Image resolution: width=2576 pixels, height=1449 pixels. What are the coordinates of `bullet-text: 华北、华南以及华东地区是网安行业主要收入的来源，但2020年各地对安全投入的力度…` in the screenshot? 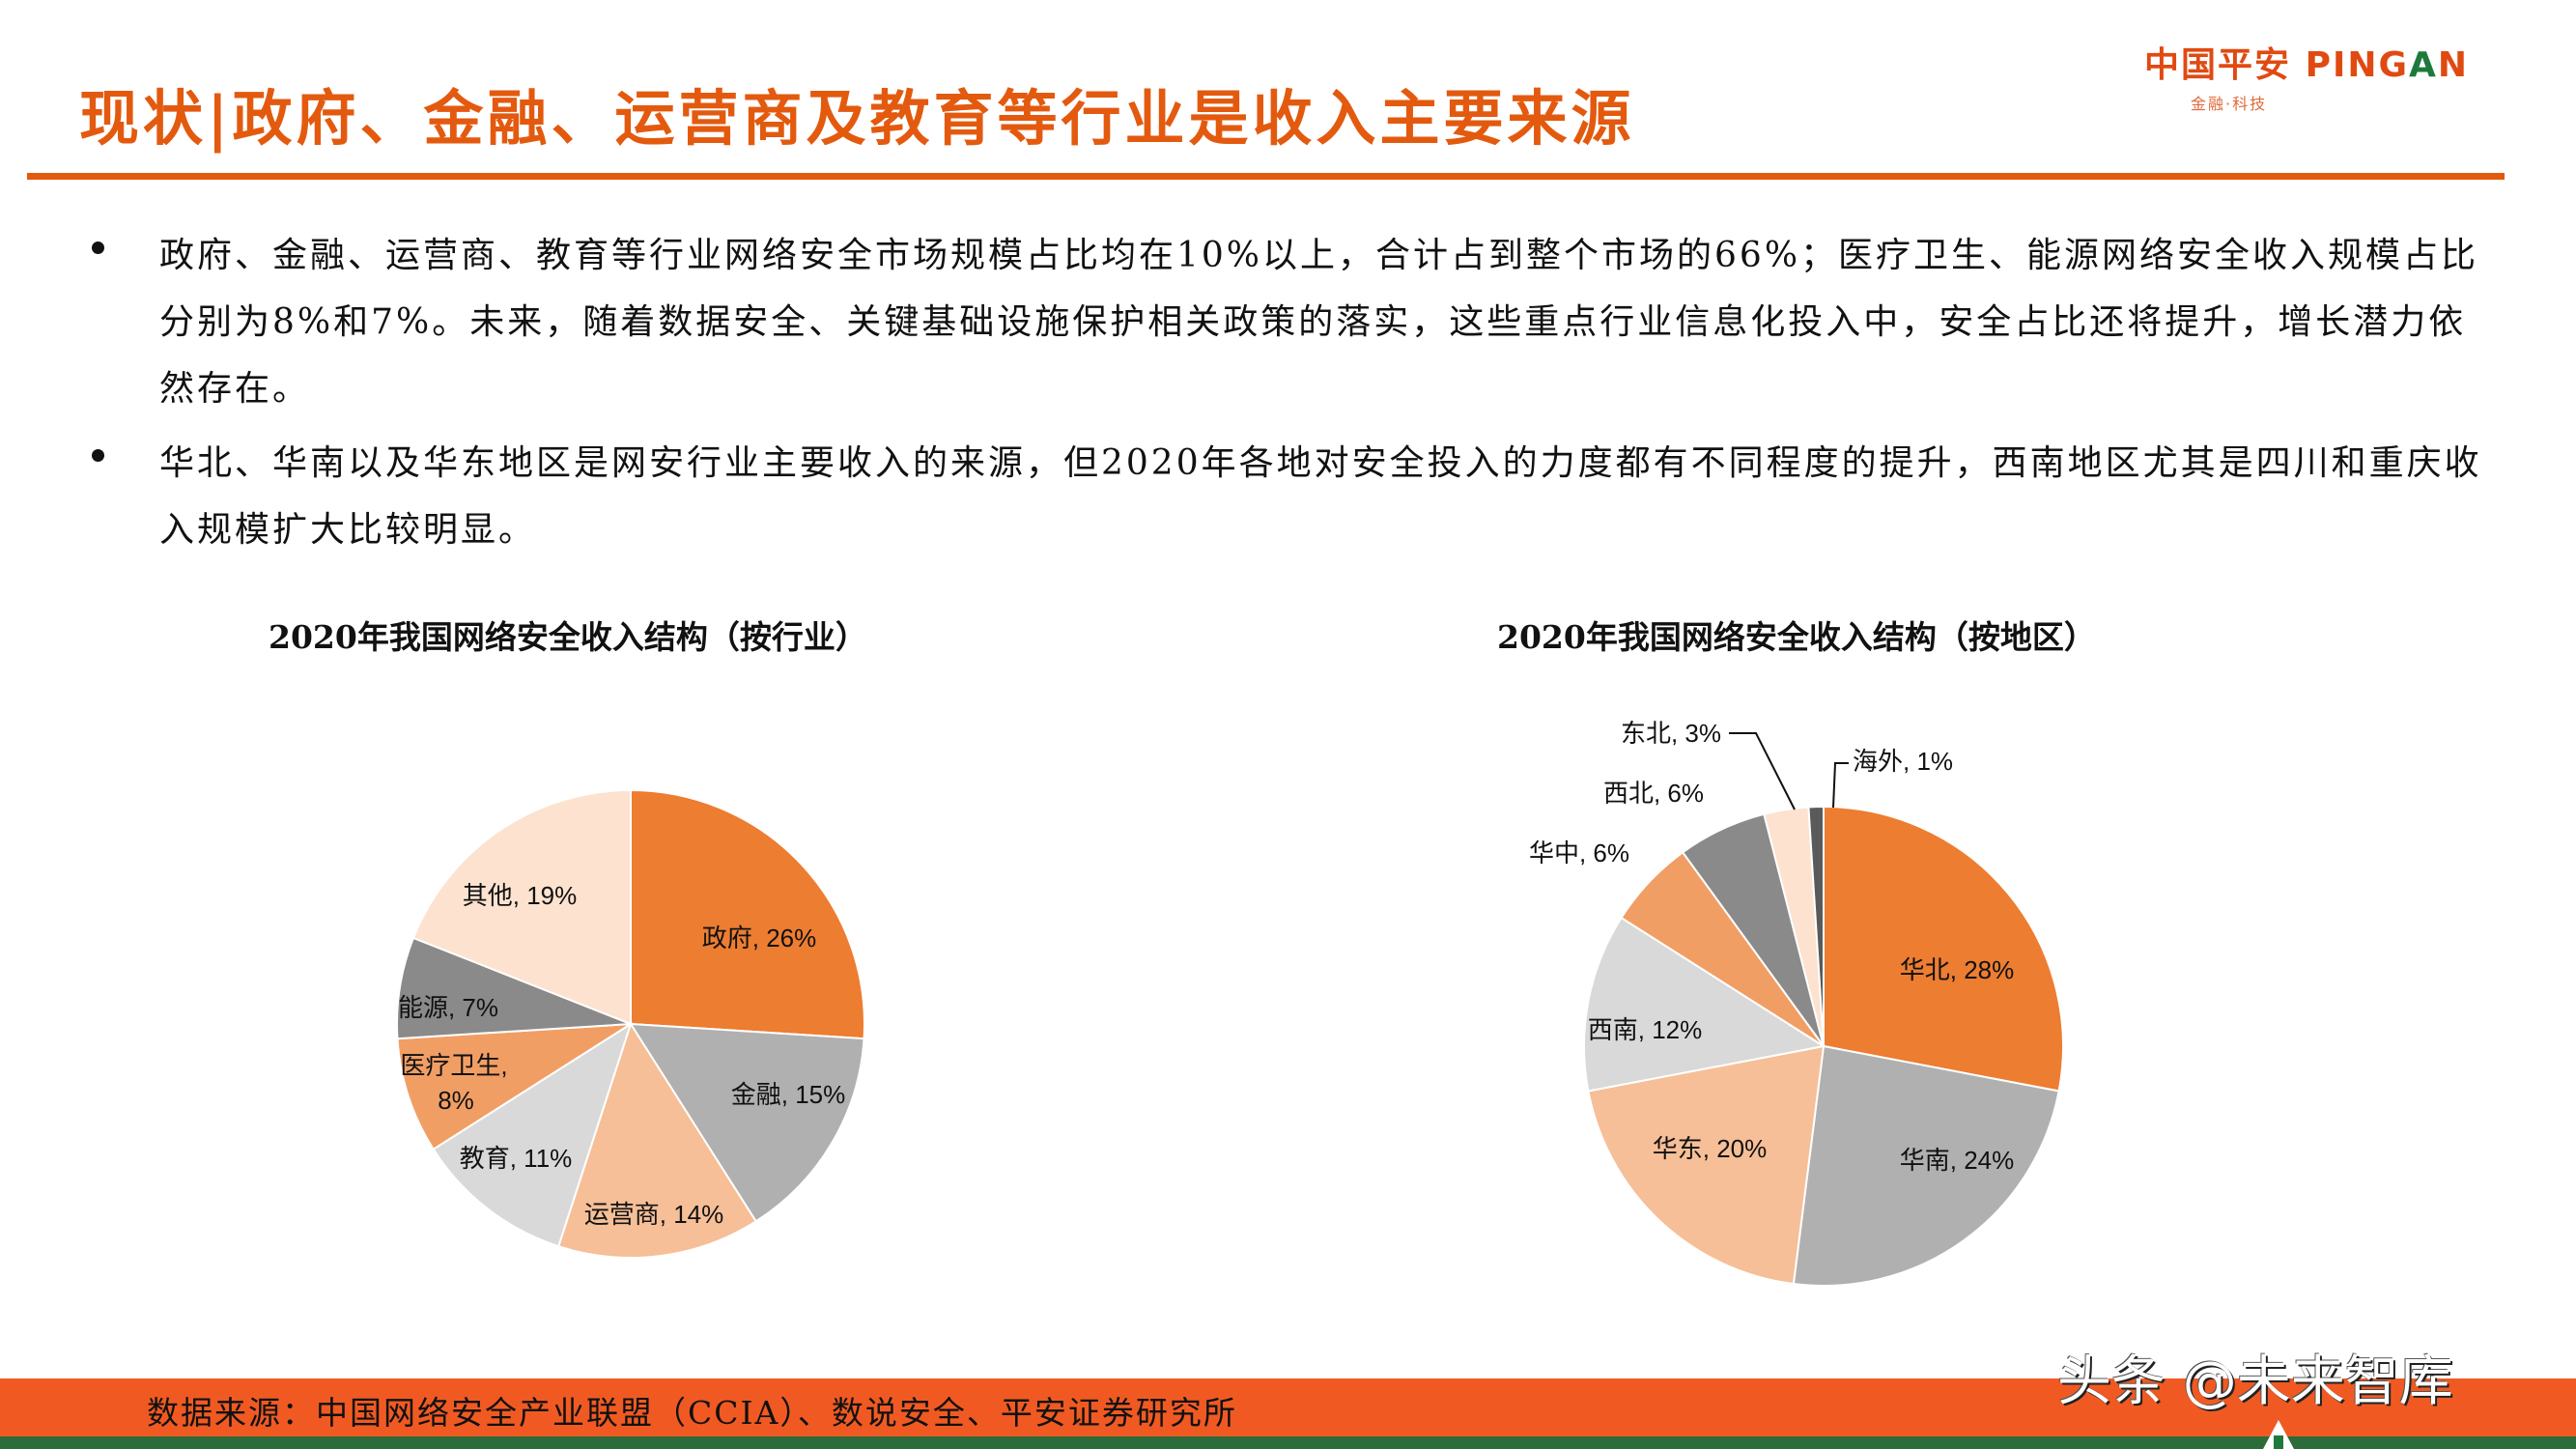 It's located at (1320, 497).